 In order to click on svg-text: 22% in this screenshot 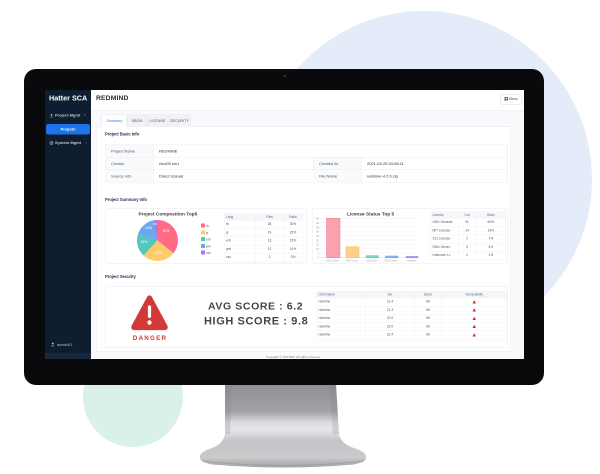, I will do `click(158, 253)`.